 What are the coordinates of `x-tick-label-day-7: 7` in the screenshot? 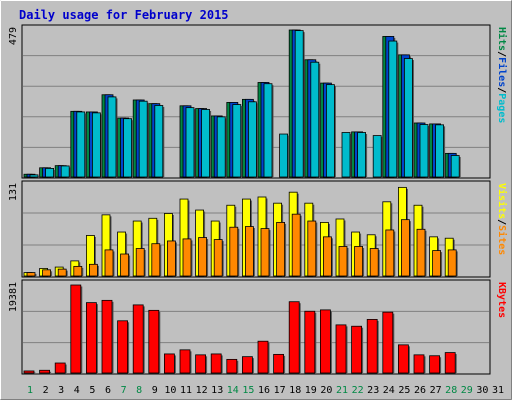 It's located at (124, 390).